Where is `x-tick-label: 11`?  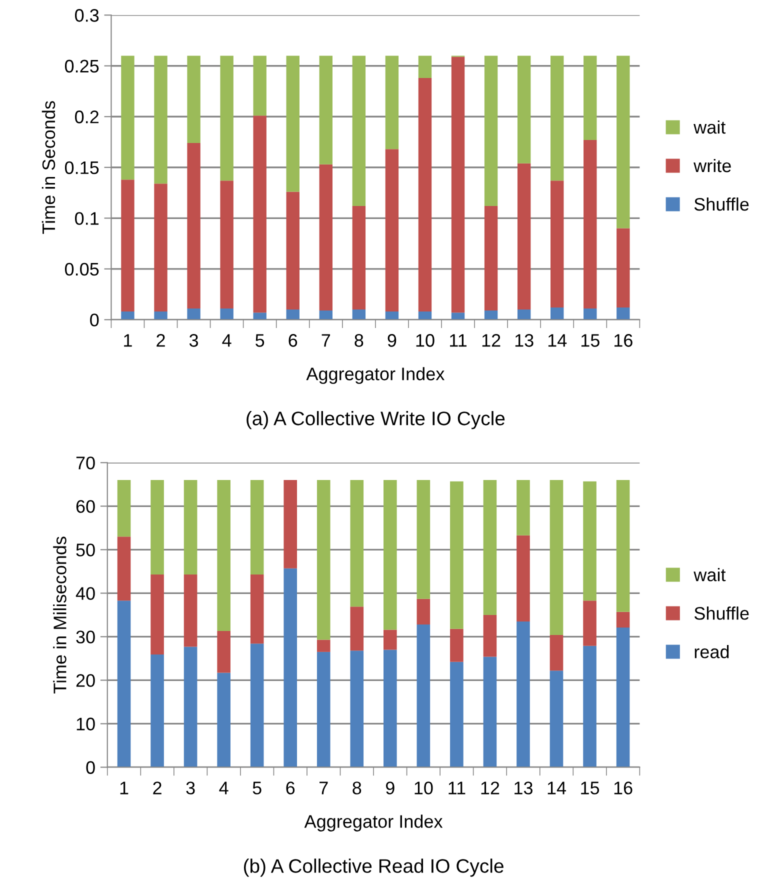
x-tick-label: 11 is located at coordinates (457, 788).